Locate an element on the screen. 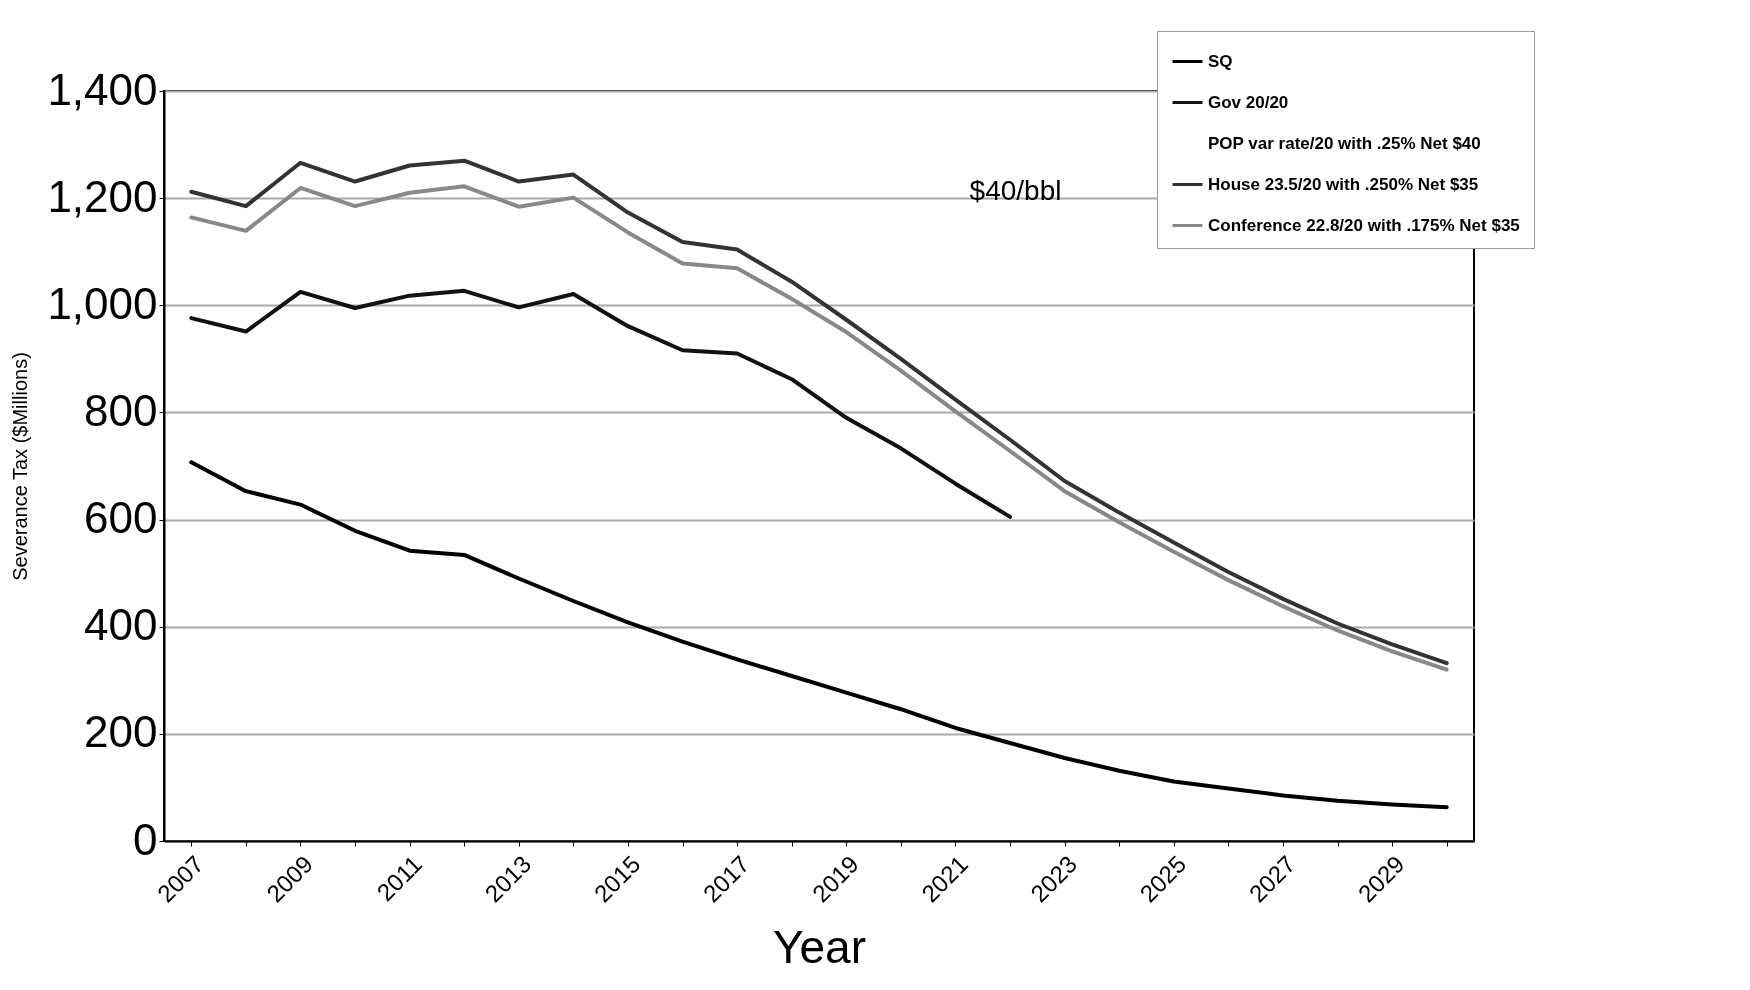 This screenshot has height=990, width=1750. y-axis-title: Severance Tax ($Millions) is located at coordinates (20, 466).